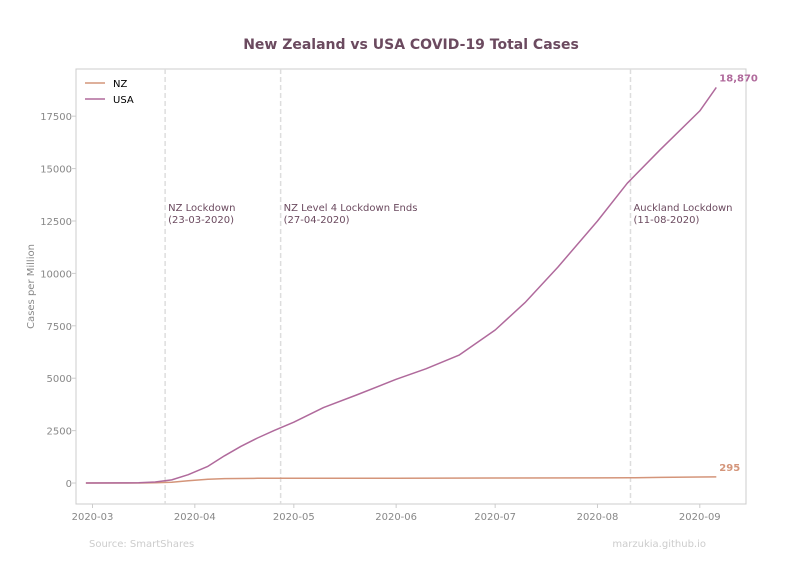 The height and width of the screenshot is (575, 800). Describe the element at coordinates (700, 517) in the screenshot. I see `x-tick-label-6: 2020-09` at that location.